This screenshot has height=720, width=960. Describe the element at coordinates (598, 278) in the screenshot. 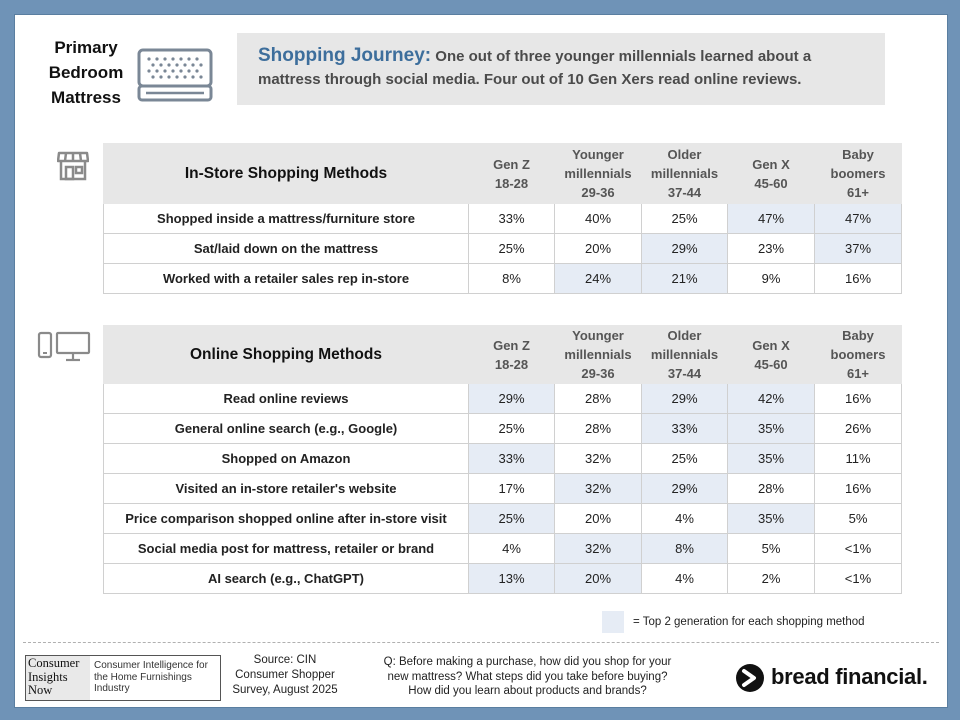

I see `table-cell: 24%` at that location.